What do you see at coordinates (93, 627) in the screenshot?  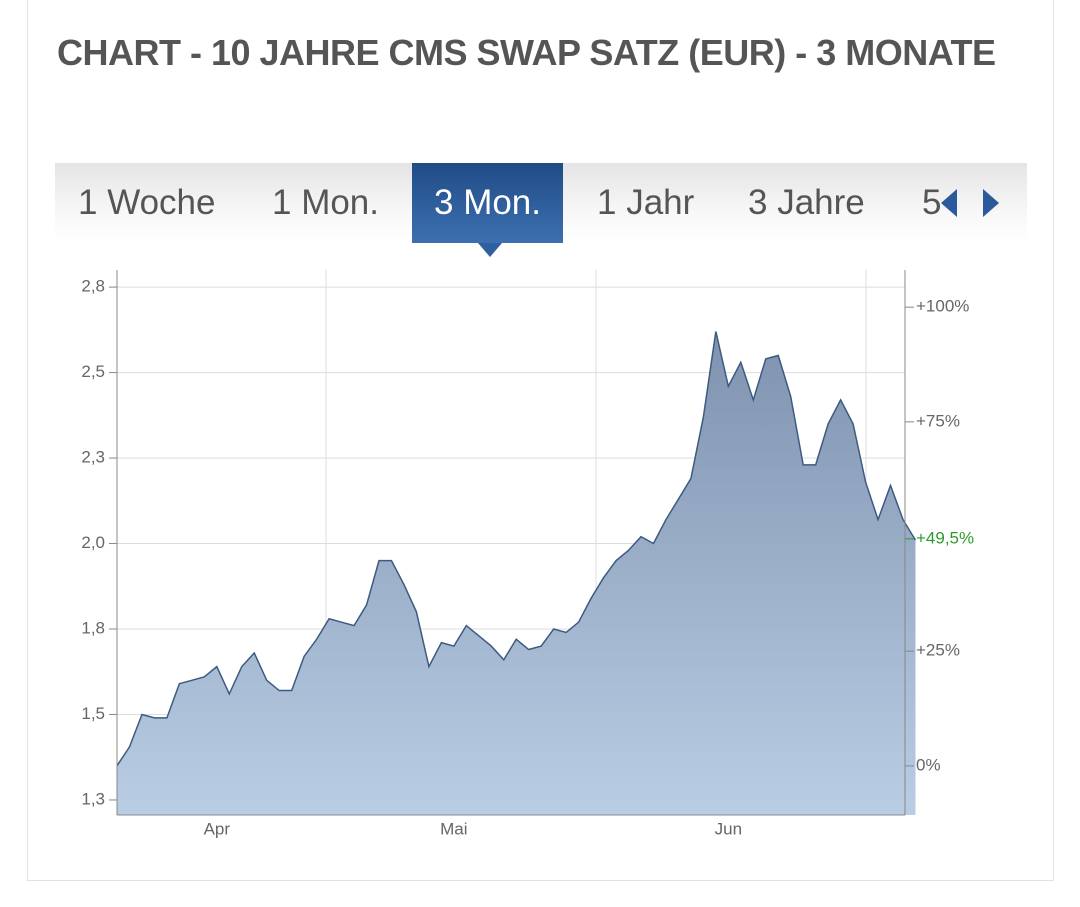 I see `y-tick-label: 1,8` at bounding box center [93, 627].